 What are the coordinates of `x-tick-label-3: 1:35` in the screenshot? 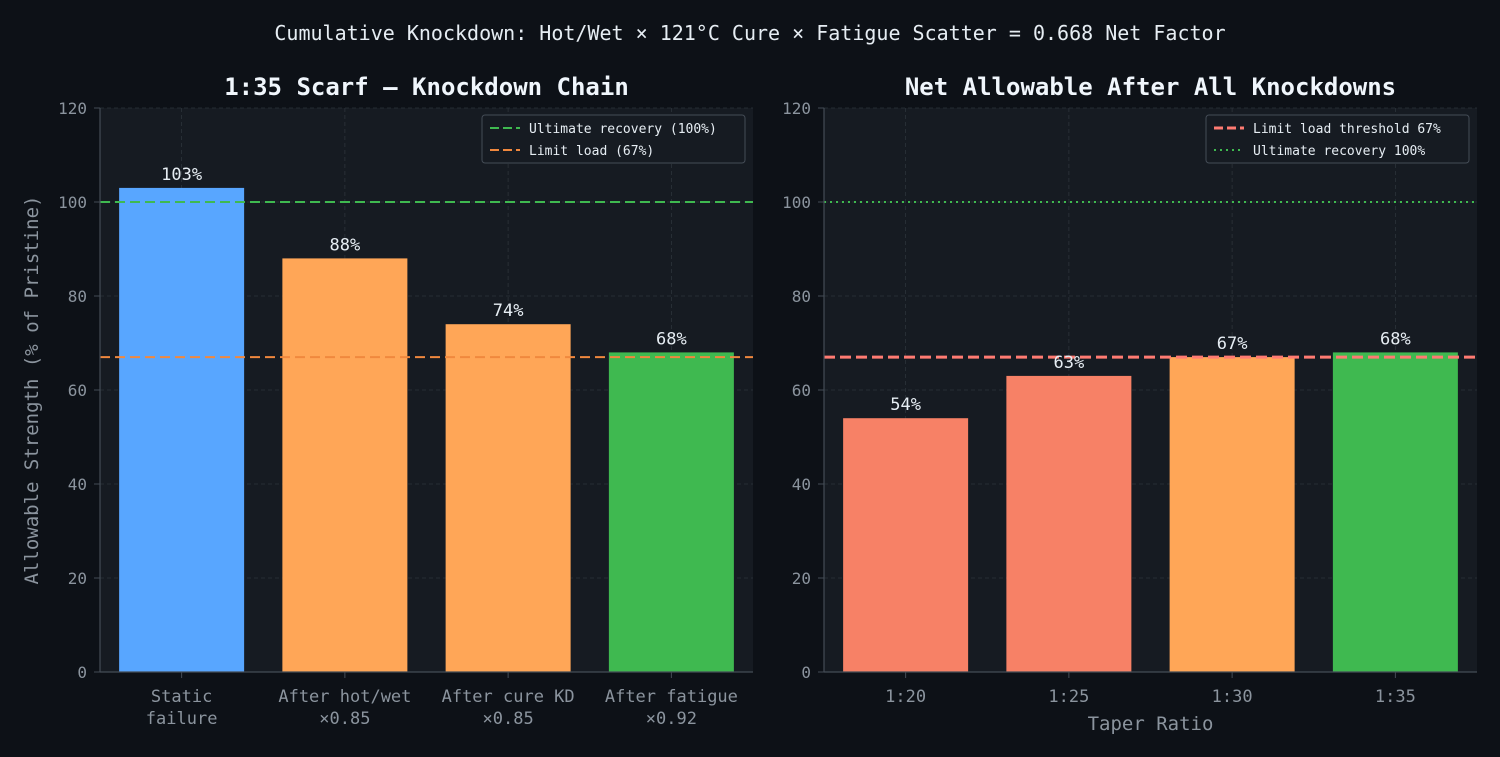 It's located at (1395, 697).